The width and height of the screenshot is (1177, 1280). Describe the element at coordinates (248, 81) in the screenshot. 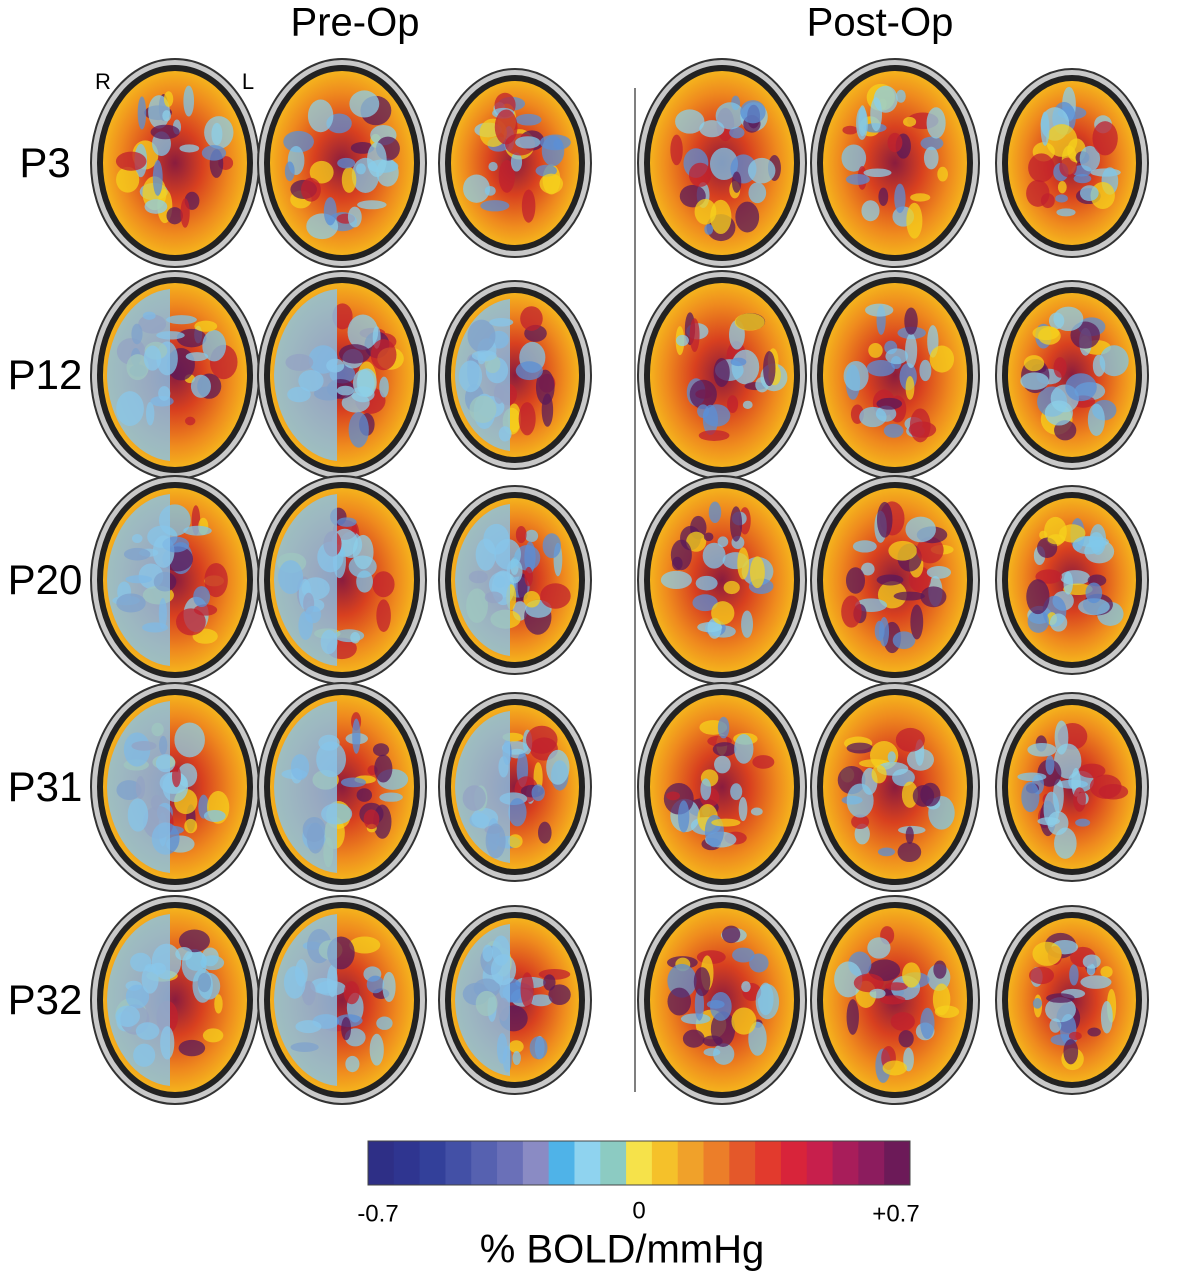

I see `orientation-label: L` at that location.